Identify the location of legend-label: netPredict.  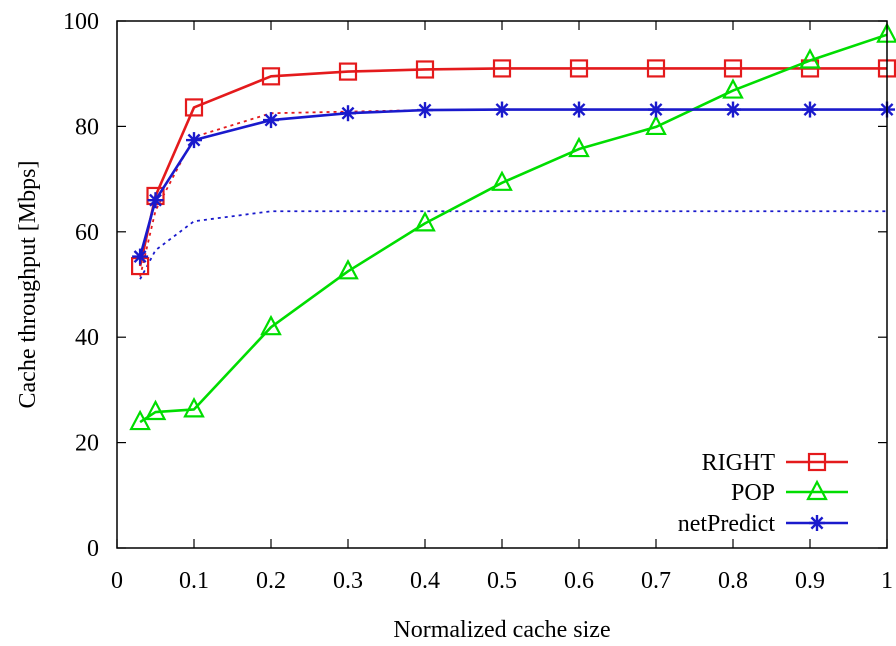
(727, 524).